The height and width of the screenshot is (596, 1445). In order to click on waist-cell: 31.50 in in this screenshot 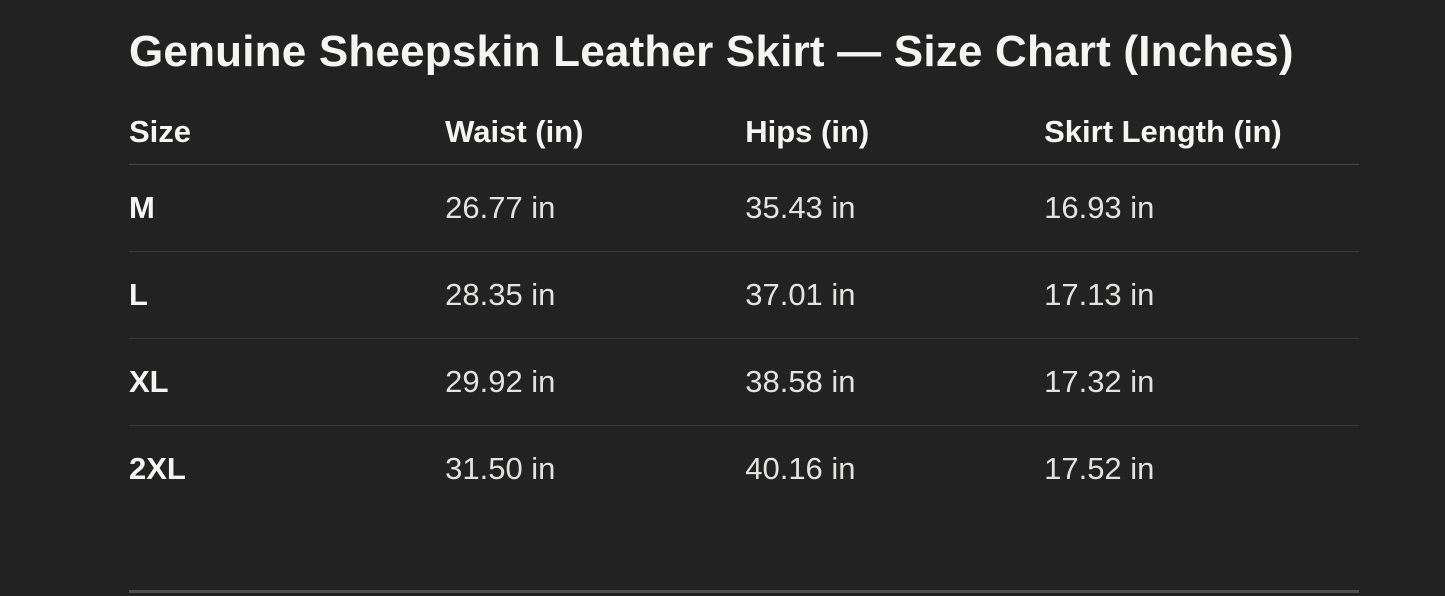, I will do `click(500, 468)`.